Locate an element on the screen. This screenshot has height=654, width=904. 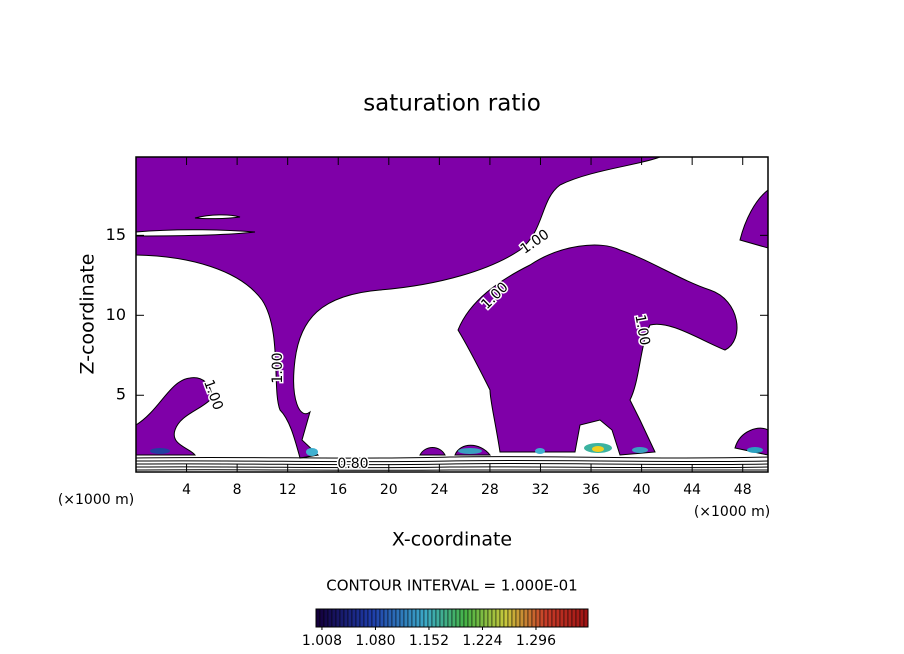
colorbar-tick-label: 1.008 is located at coordinates (322, 641).